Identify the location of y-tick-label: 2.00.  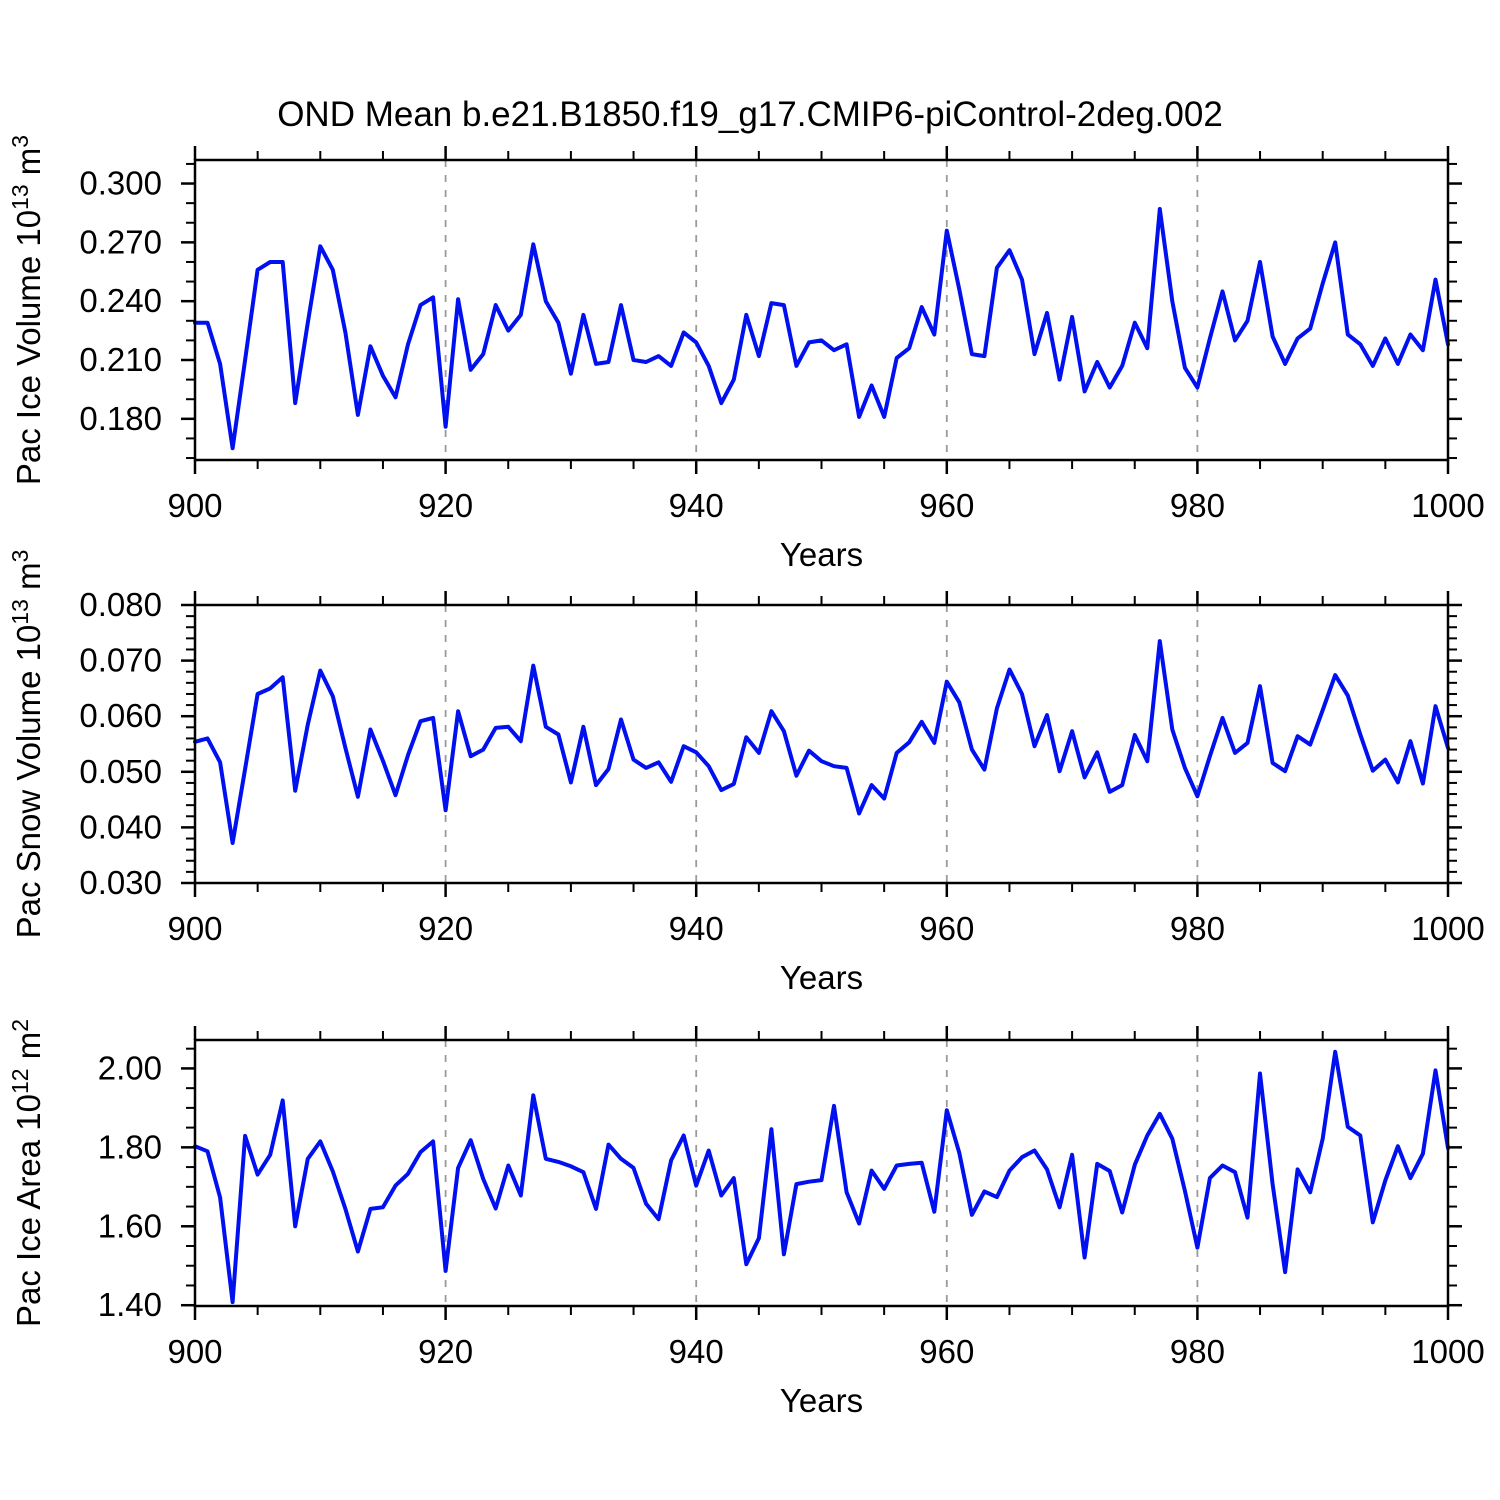
(130, 1067).